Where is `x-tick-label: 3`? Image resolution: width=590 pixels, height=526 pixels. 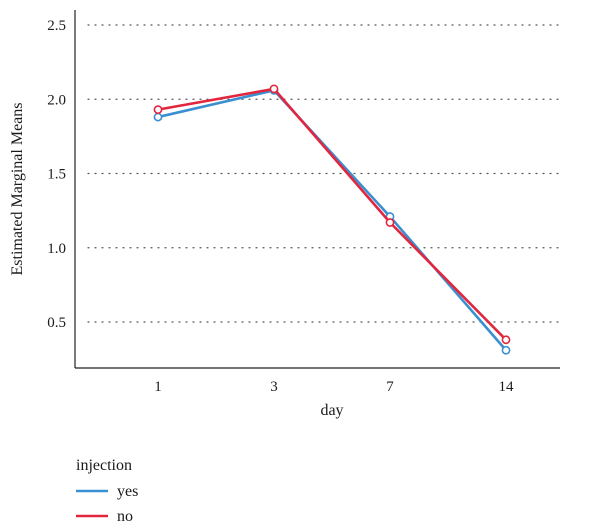 x-tick-label: 3 is located at coordinates (274, 387).